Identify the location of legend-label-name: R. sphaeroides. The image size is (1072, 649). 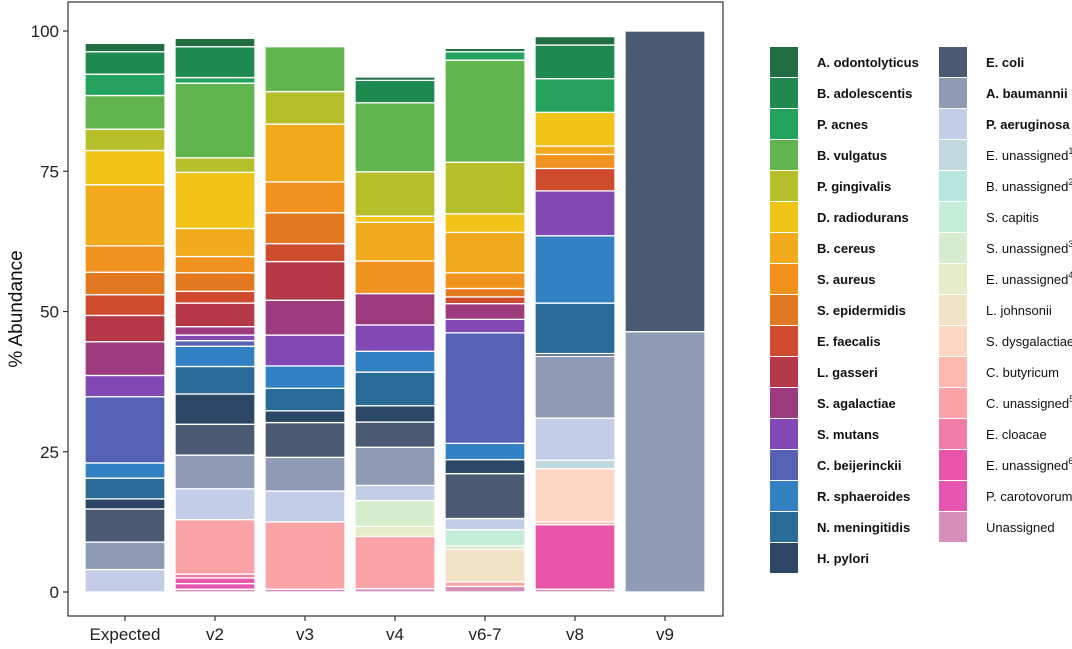
(863, 496).